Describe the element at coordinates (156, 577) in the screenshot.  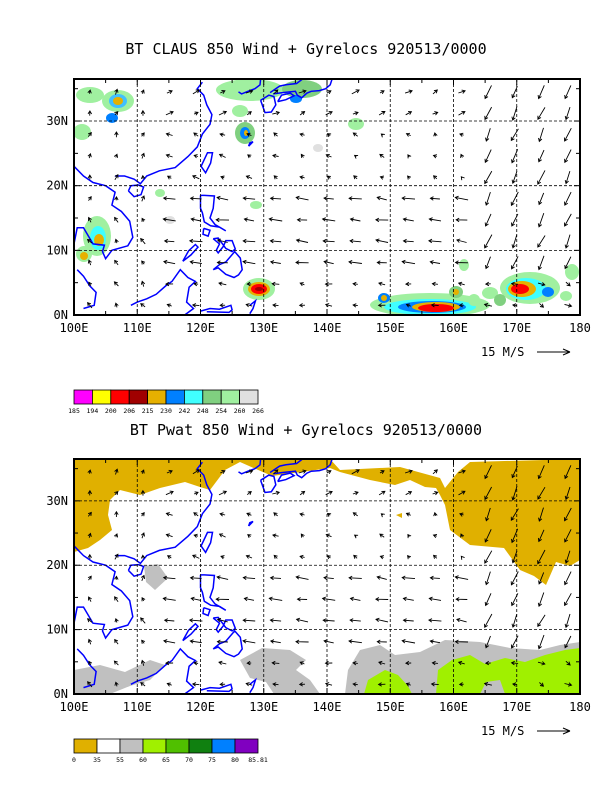
I see `pwat-region-mid` at that location.